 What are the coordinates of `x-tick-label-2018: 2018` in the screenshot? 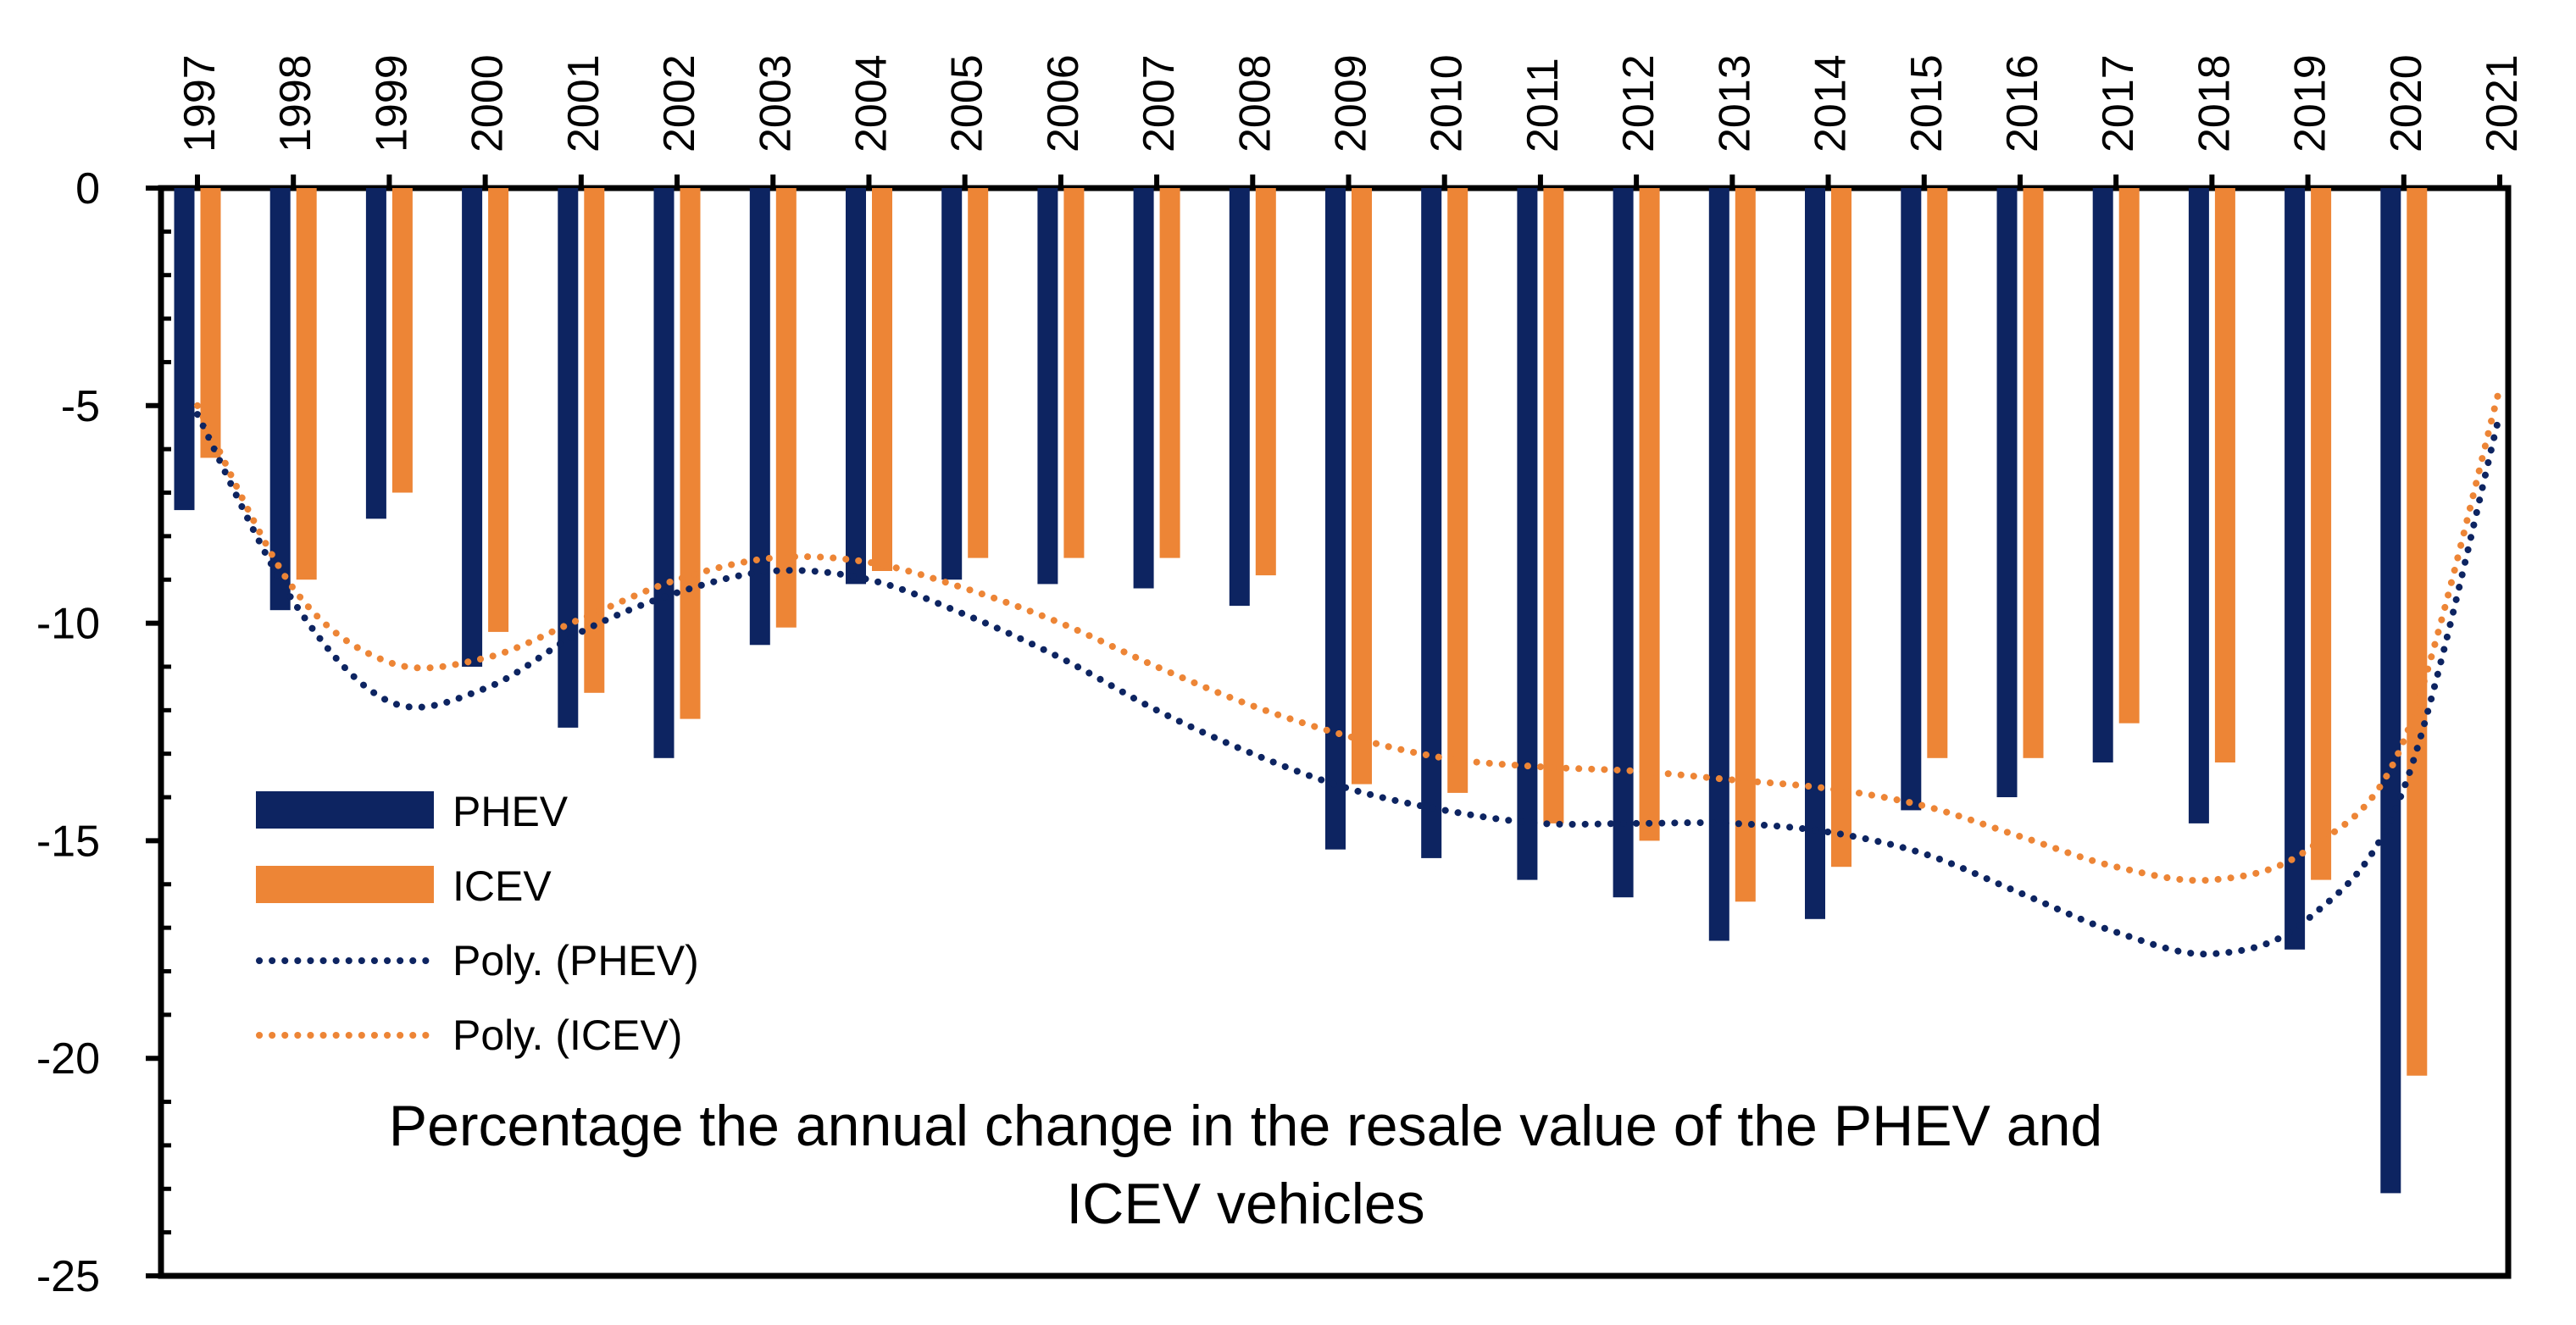 It's located at (2214, 103).